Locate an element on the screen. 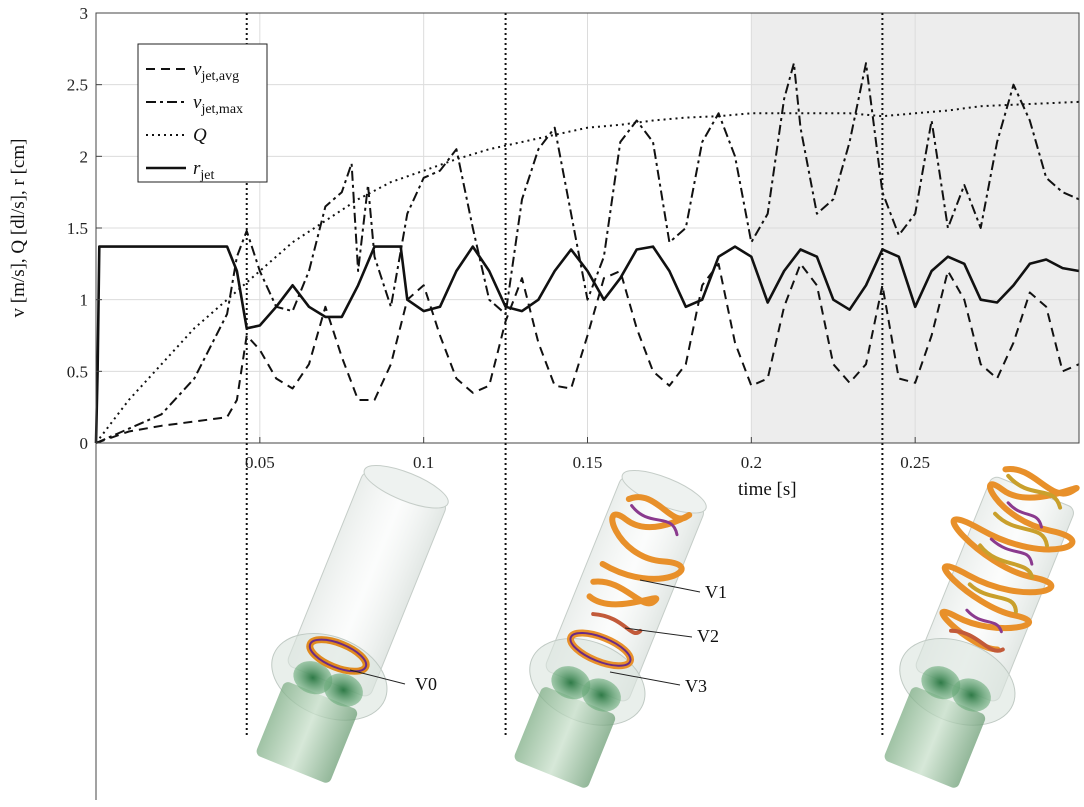 The width and height of the screenshot is (1084, 807). vortex-structures is located at coordinates (629, 582).